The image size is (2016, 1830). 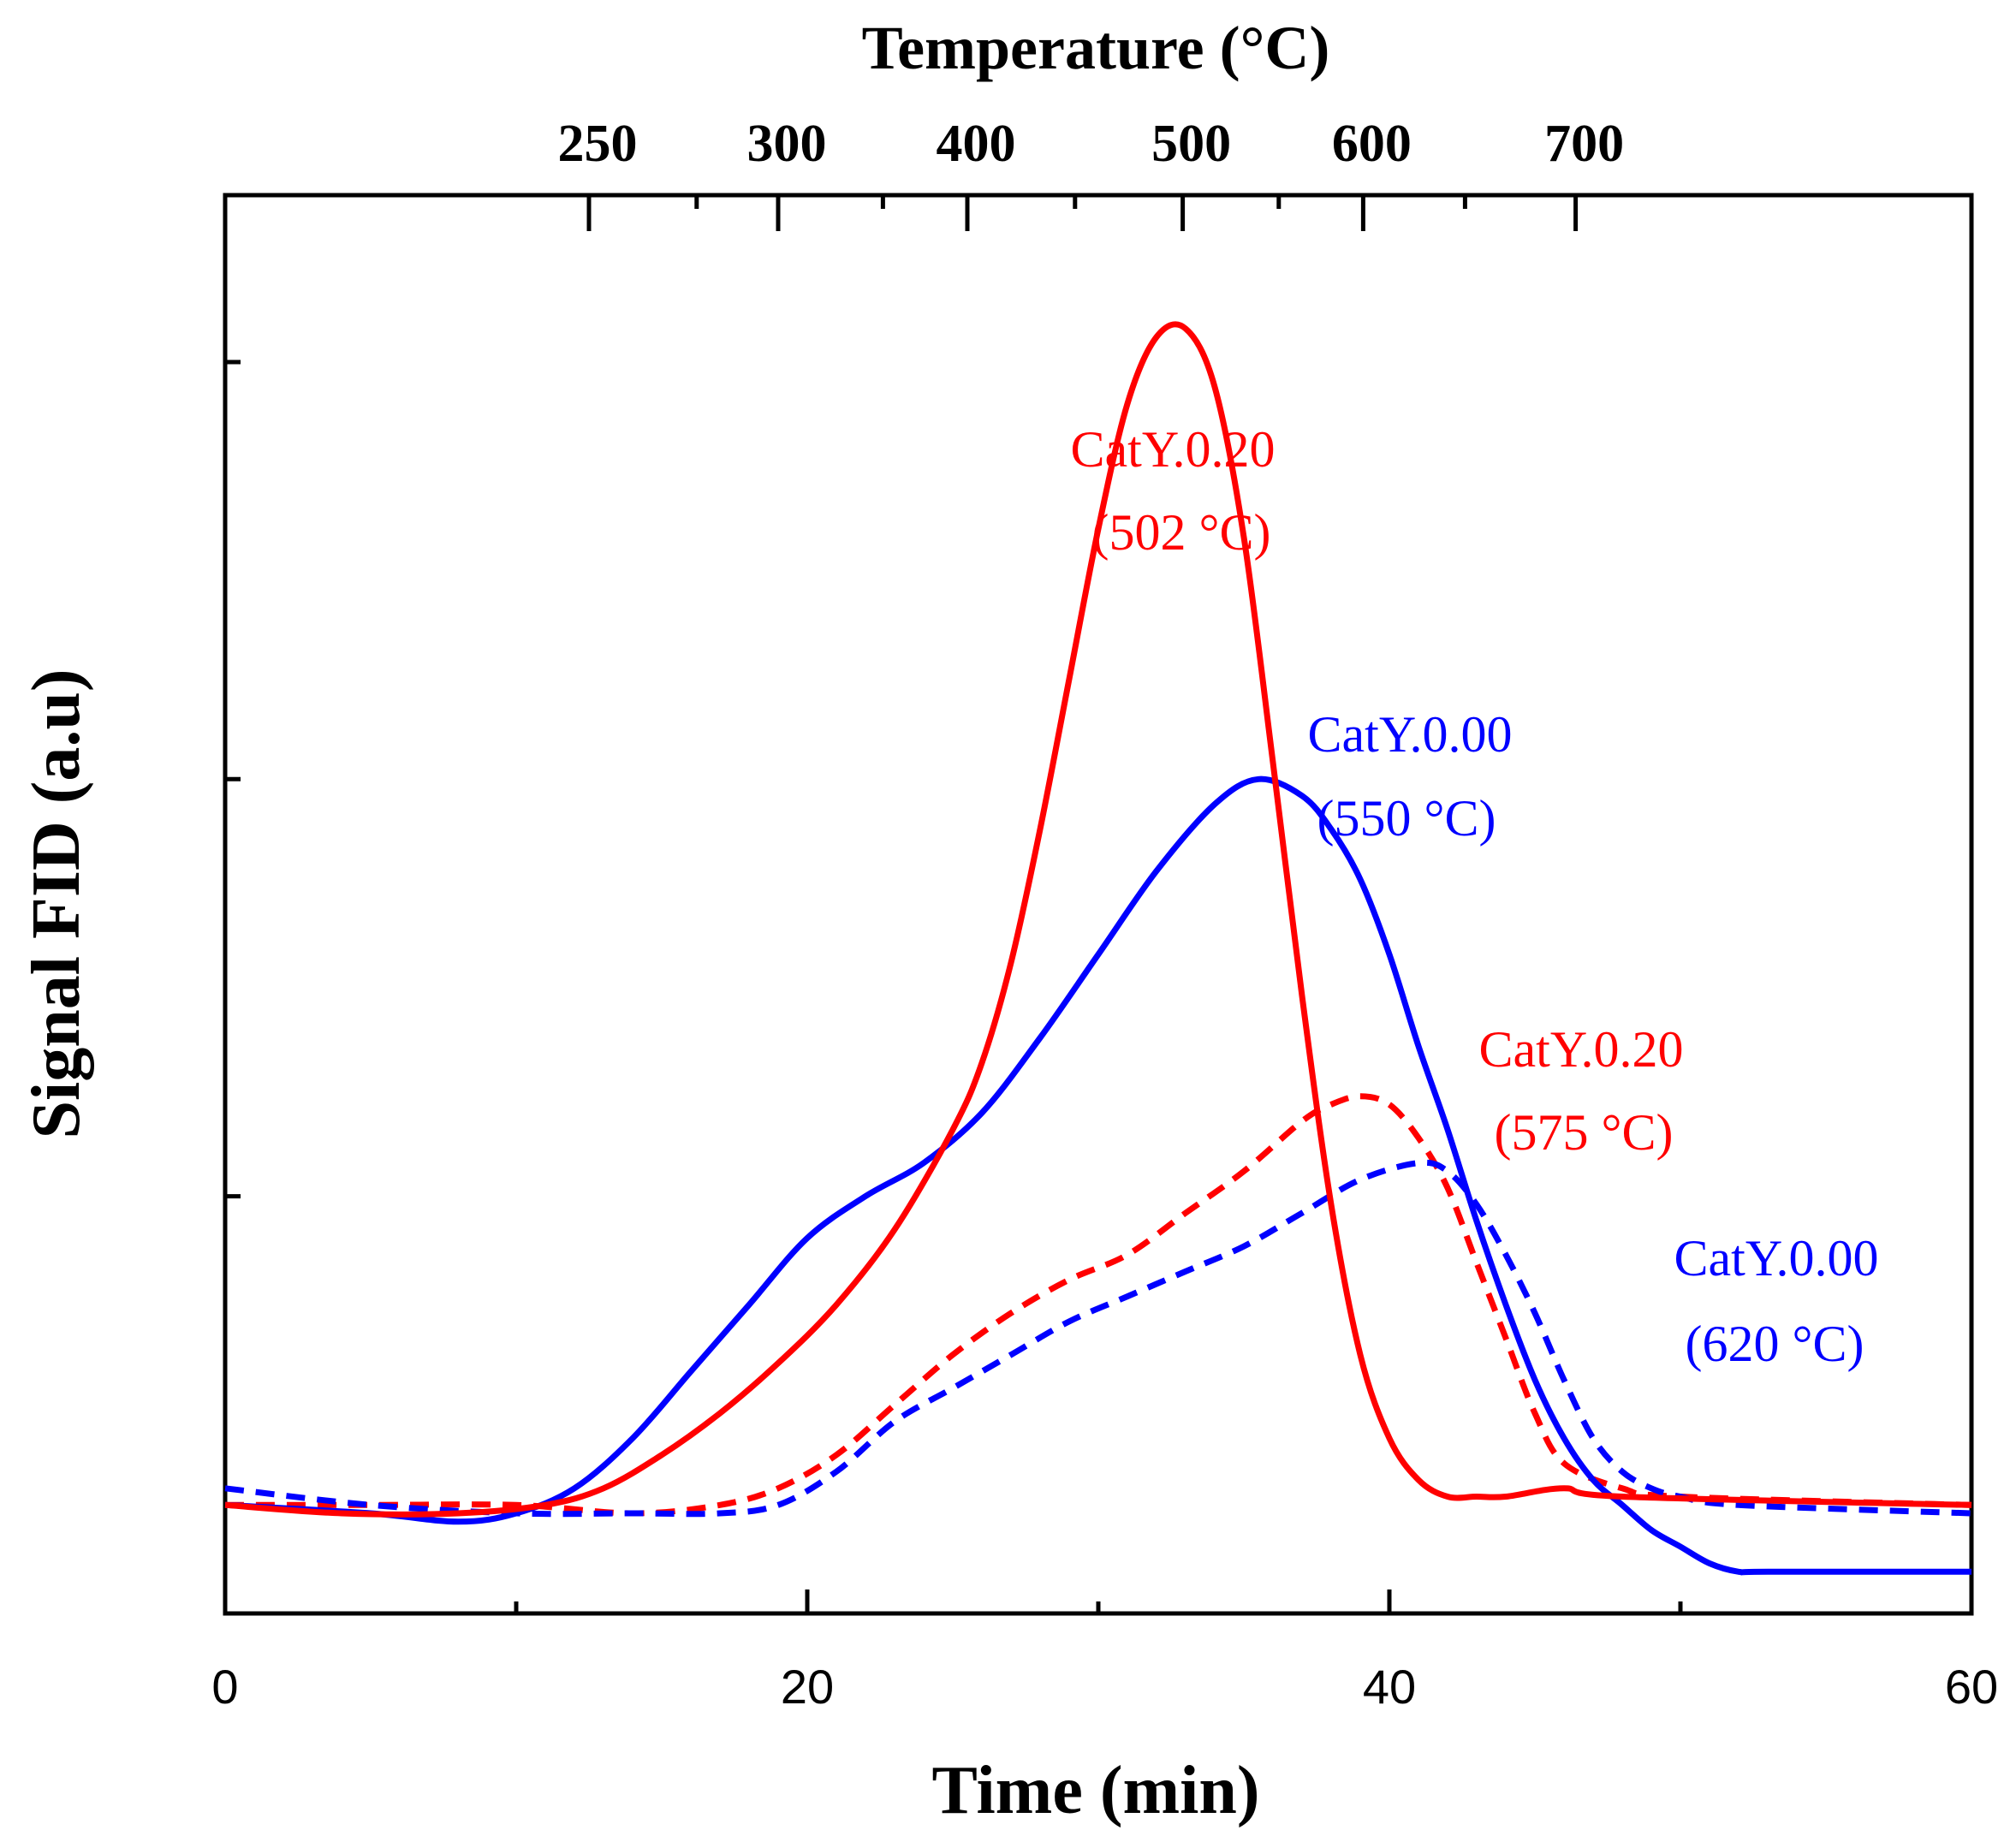 I want to click on annotation-cat000-solid-temp: (550 °C), so click(x=1406, y=818).